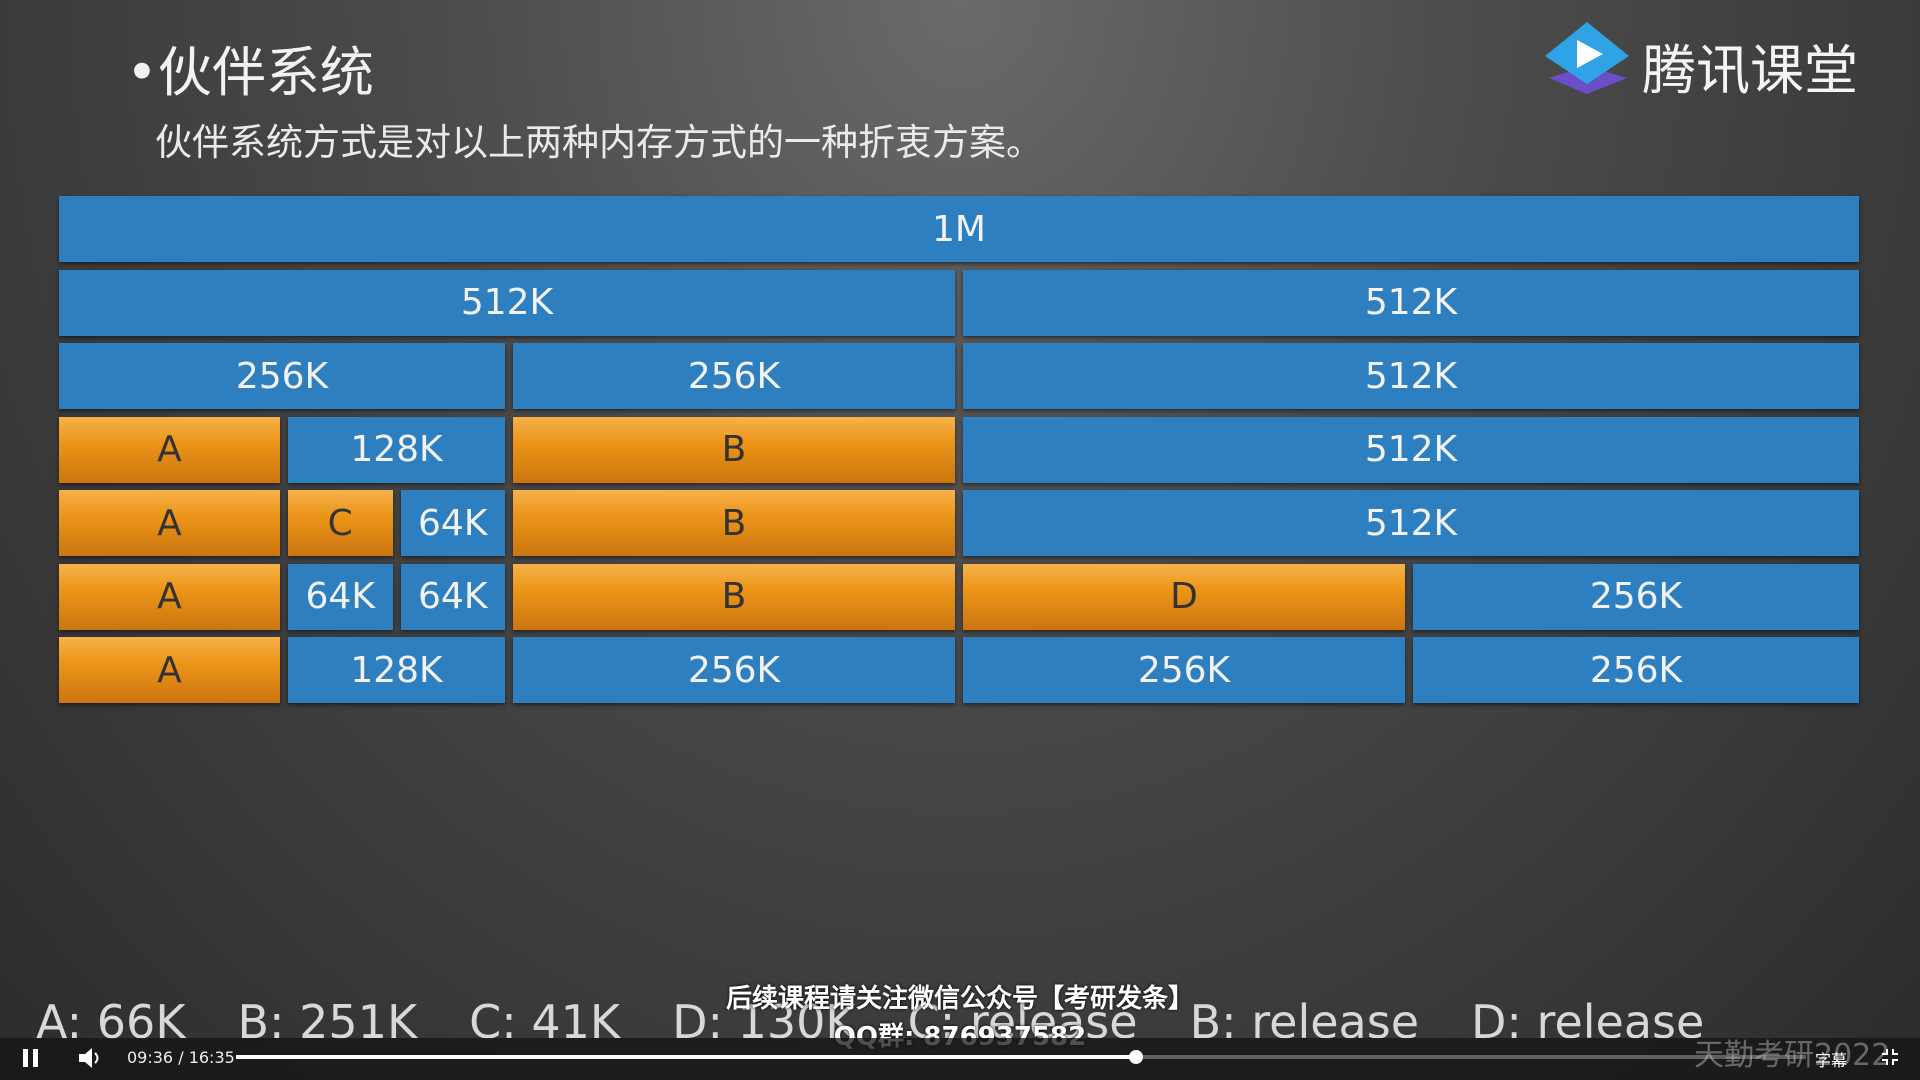 This screenshot has height=1080, width=1920. Describe the element at coordinates (959, 229) in the screenshot. I see `memory-block: 1M` at that location.